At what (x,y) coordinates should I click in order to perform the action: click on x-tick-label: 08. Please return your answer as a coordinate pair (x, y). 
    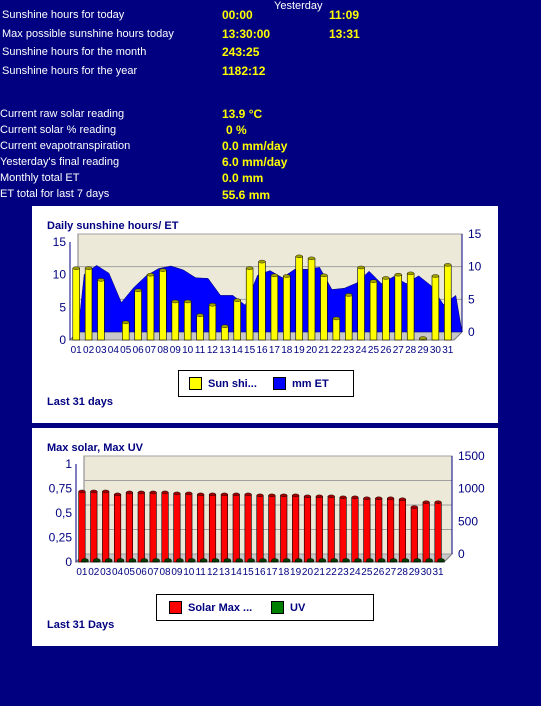
    Looking at the image, I should click on (163, 350).